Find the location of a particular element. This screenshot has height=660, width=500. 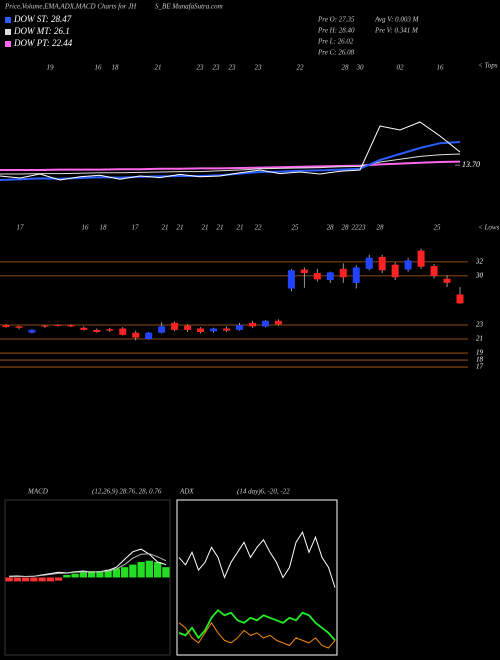

y-tick-label: 21 is located at coordinates (479, 339).